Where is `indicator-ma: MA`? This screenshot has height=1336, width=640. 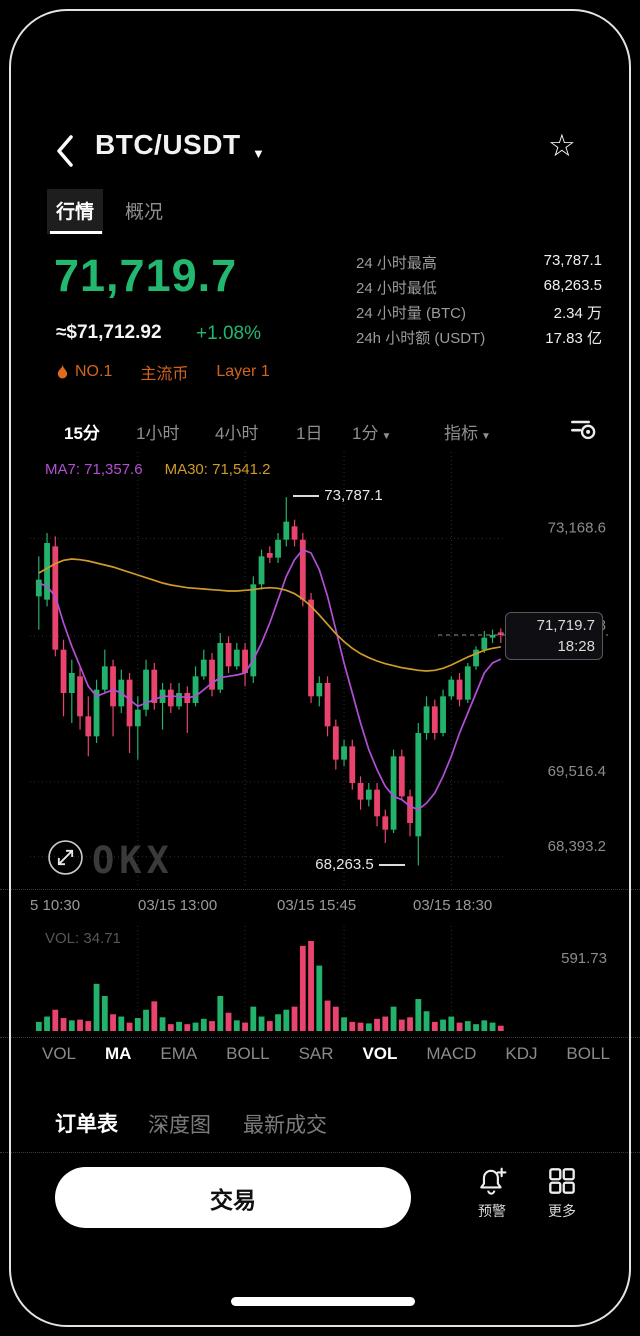 indicator-ma: MA is located at coordinates (118, 1053).